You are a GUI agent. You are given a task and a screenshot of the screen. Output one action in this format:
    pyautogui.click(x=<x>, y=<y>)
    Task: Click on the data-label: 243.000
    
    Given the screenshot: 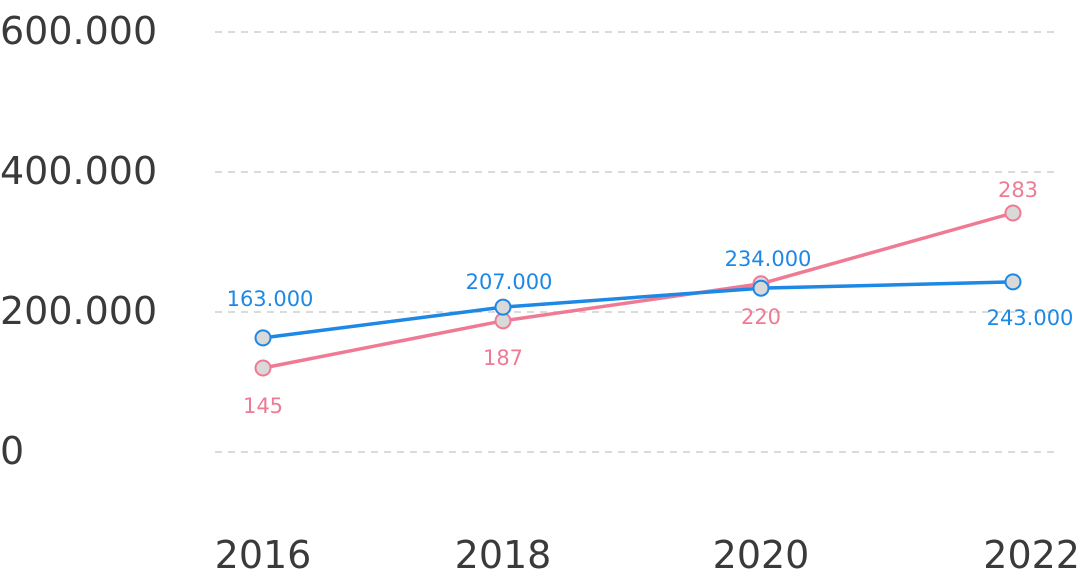 What is the action you would take?
    pyautogui.click(x=1030, y=318)
    